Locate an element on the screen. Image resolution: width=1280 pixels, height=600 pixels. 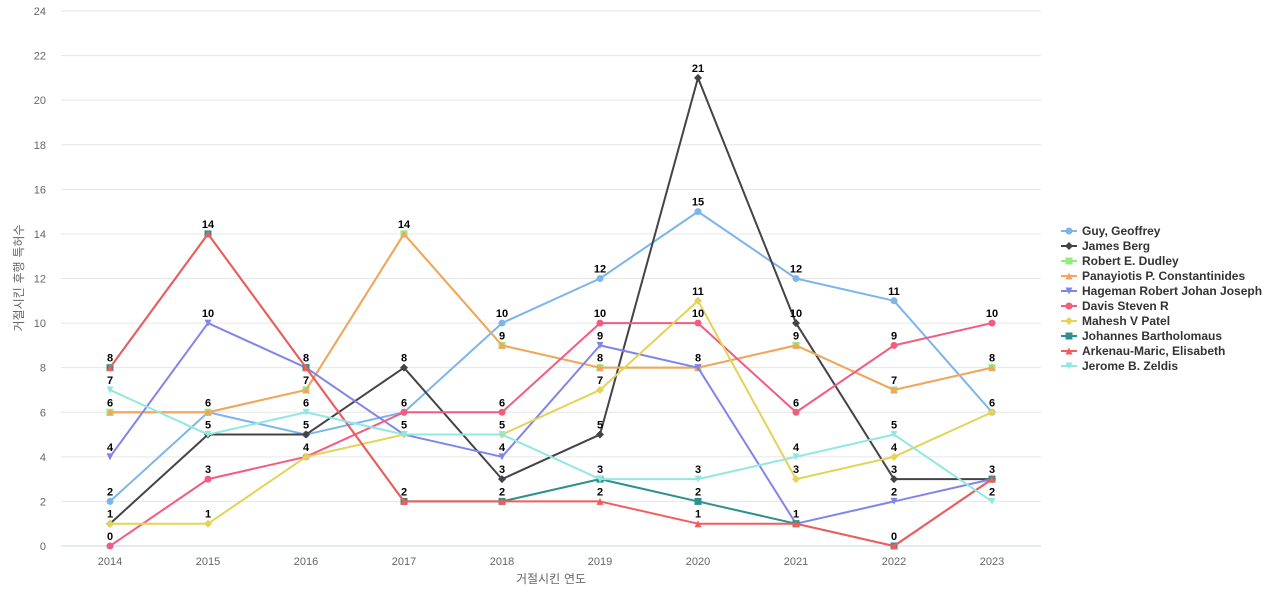
legend-item: Guy, Geoffrey is located at coordinates (1111, 231).